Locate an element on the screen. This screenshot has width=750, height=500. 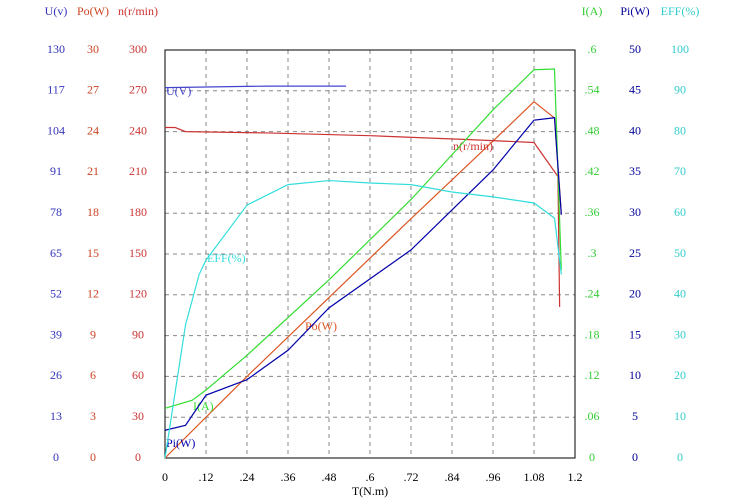
y-tick-label: 240 is located at coordinates (138, 130).